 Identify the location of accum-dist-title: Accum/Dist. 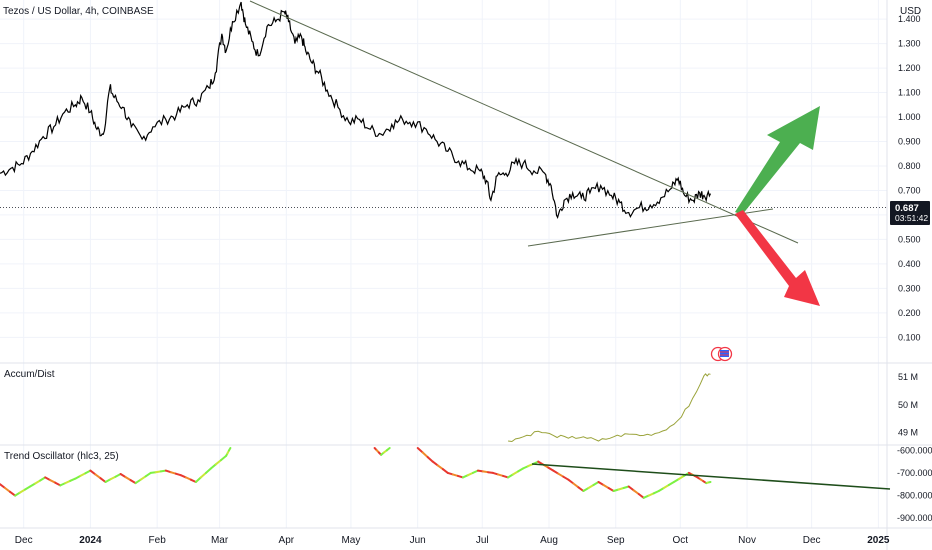
(29, 374).